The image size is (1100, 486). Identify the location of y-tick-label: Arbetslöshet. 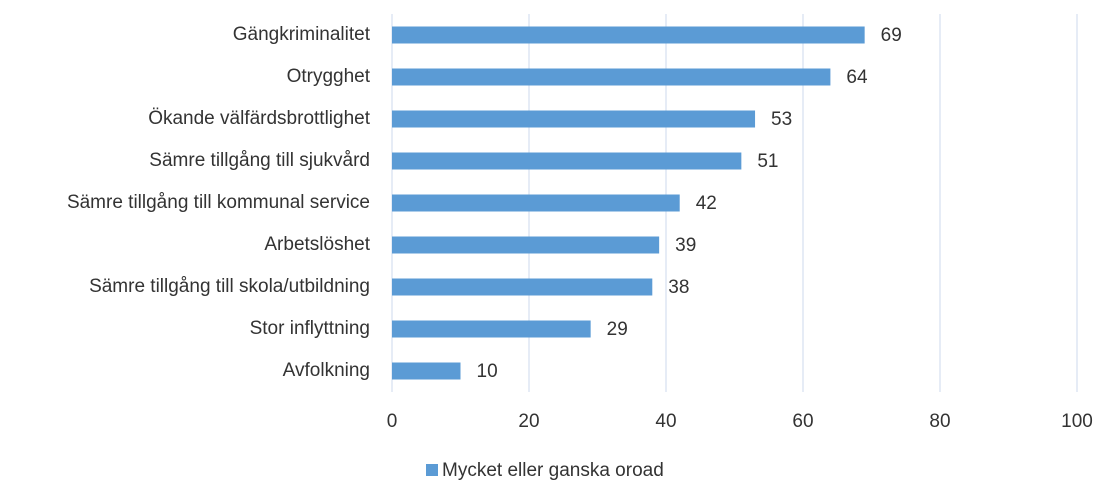
(317, 244).